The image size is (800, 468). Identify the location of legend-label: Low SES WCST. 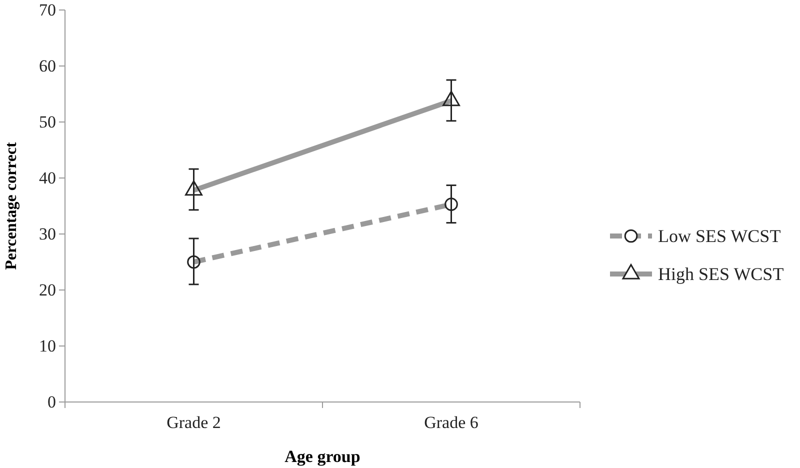
(719, 236).